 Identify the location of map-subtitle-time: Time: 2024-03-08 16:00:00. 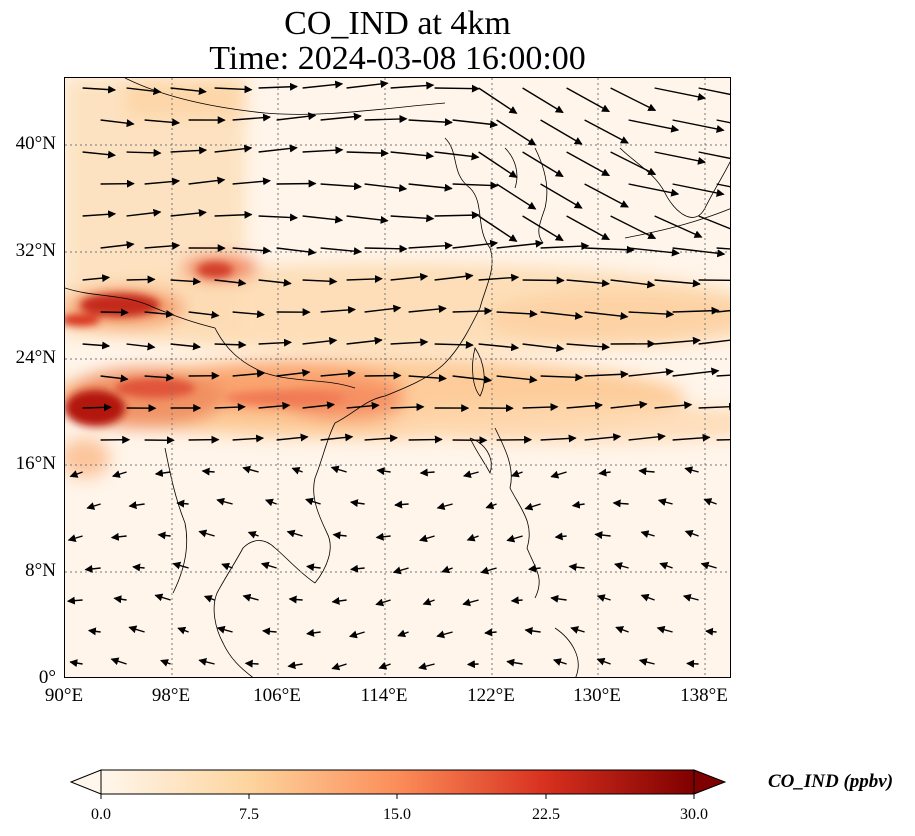
(397, 58).